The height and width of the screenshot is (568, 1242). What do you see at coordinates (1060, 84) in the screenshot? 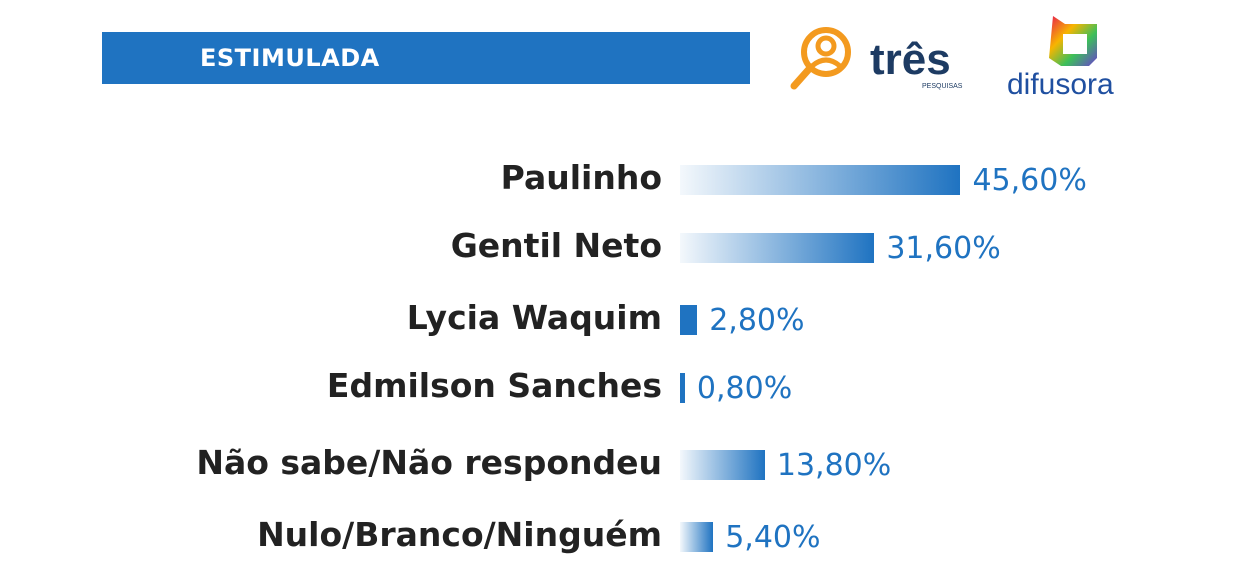
I see `difusora-logo-text: difusora` at bounding box center [1060, 84].